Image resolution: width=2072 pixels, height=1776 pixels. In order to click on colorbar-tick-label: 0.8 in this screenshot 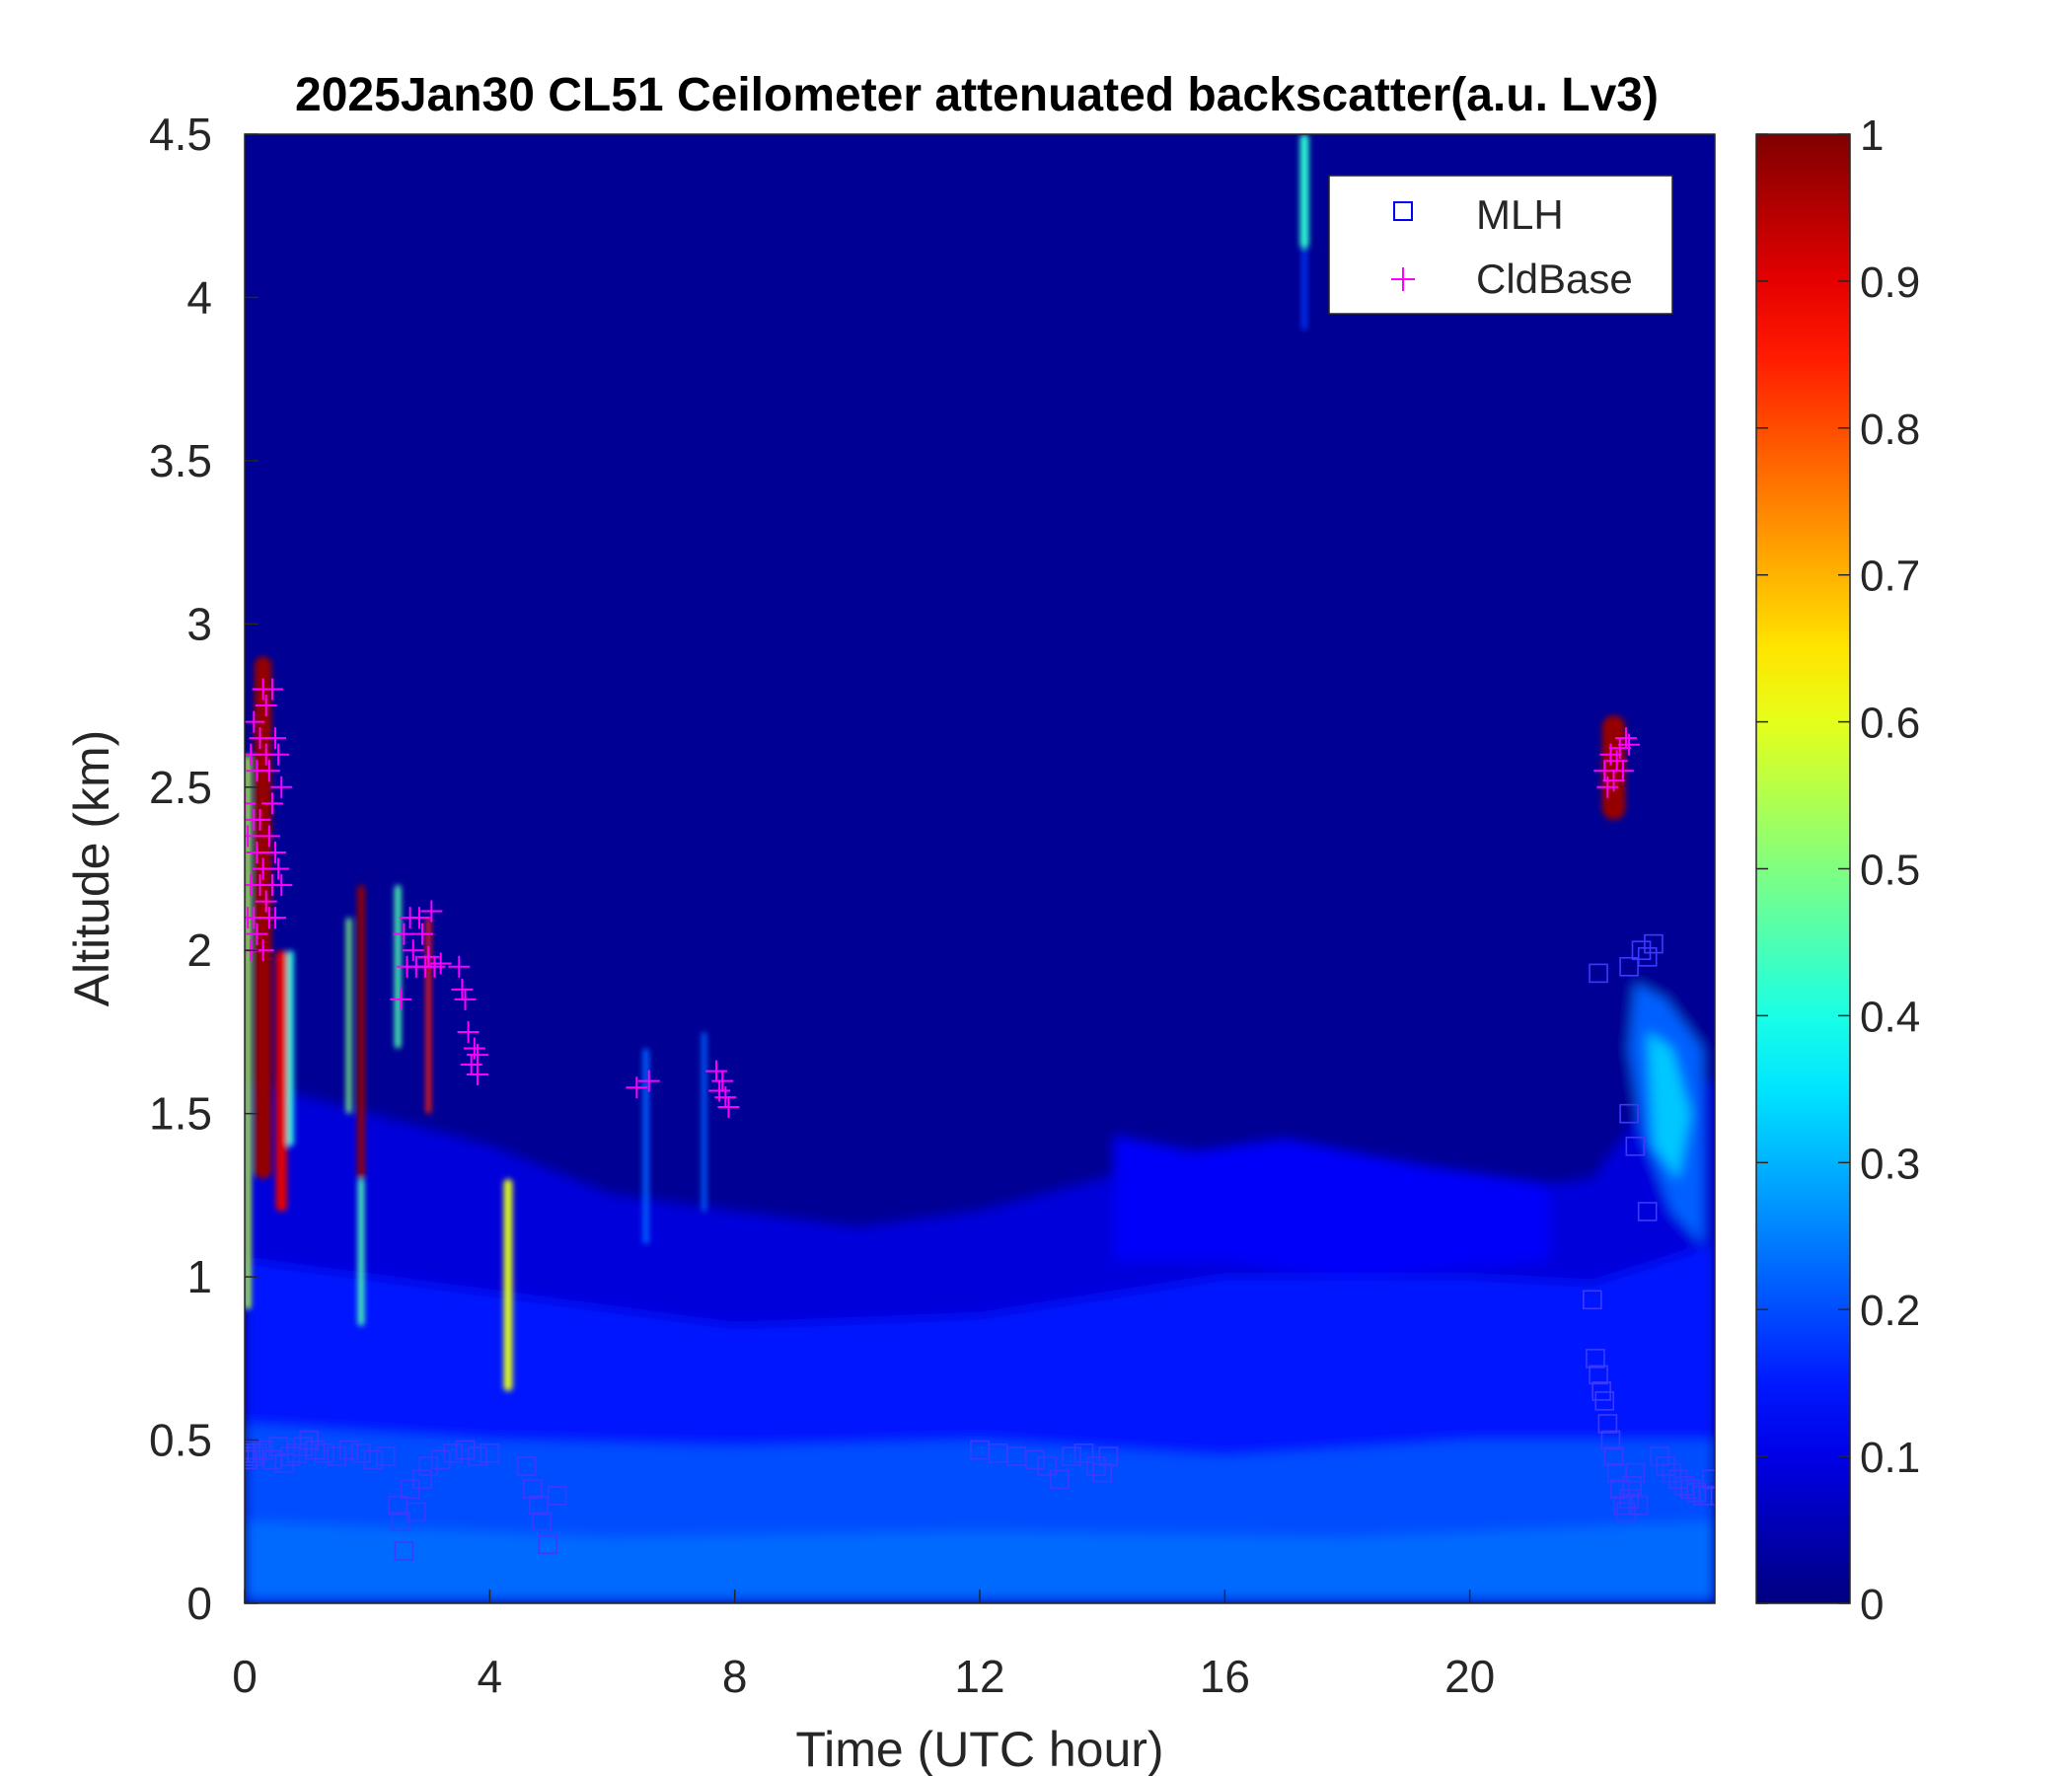, I will do `click(1890, 430)`.